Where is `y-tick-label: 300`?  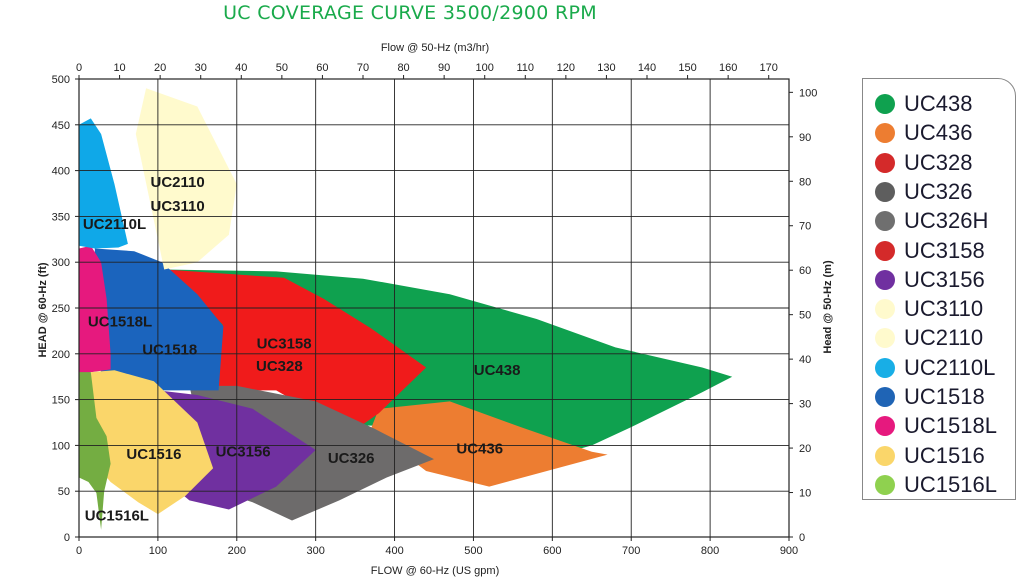 y-tick-label: 300 is located at coordinates (61, 263).